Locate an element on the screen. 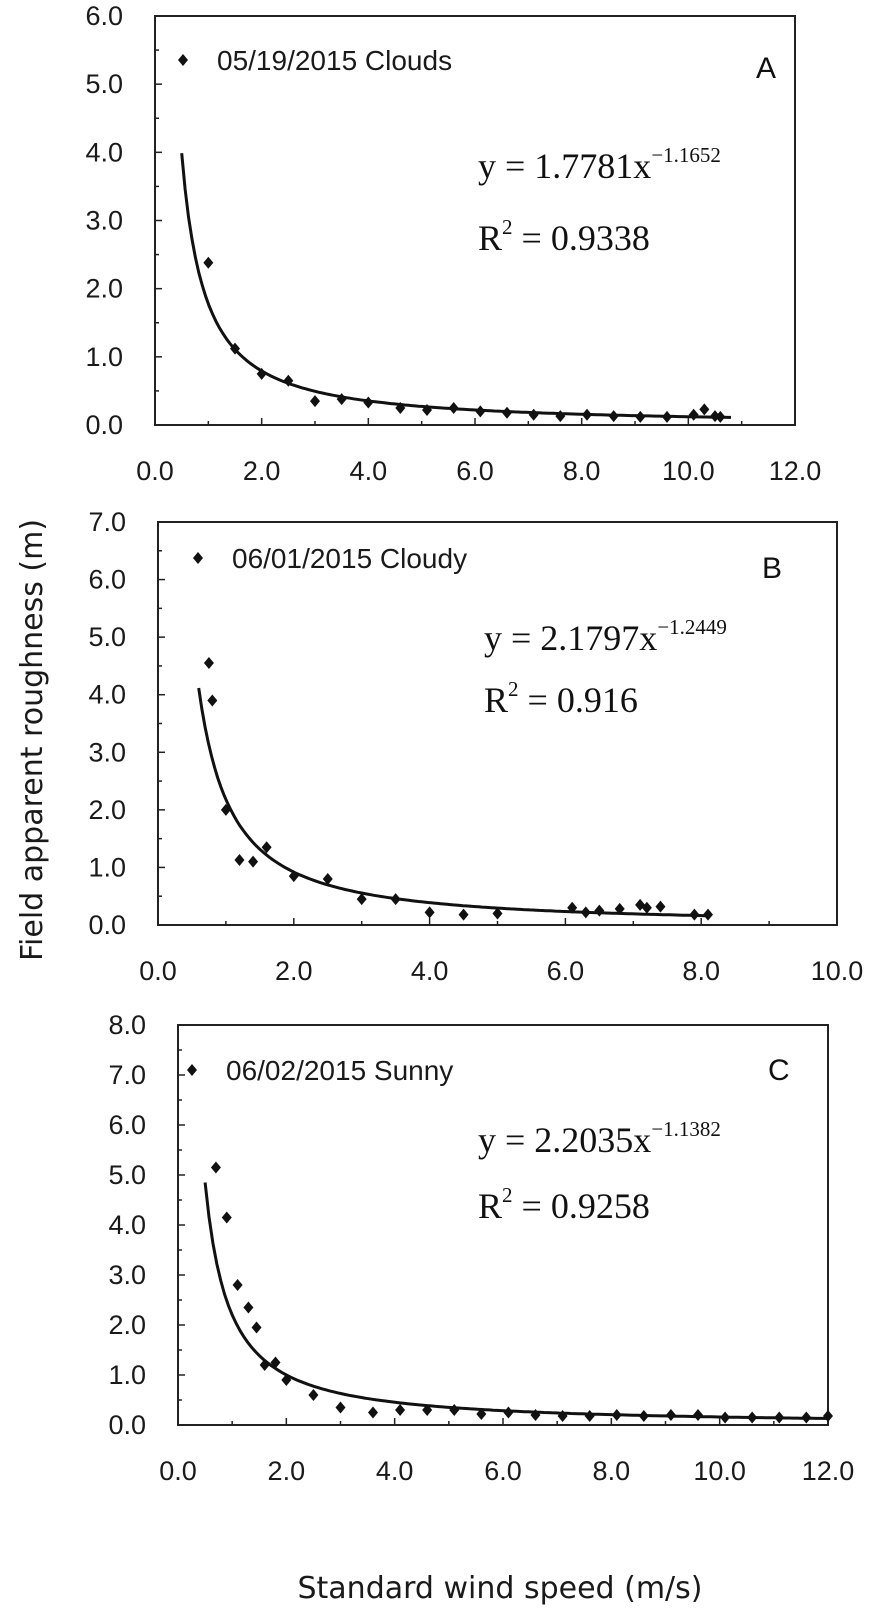  panel-letter: A is located at coordinates (766, 68).